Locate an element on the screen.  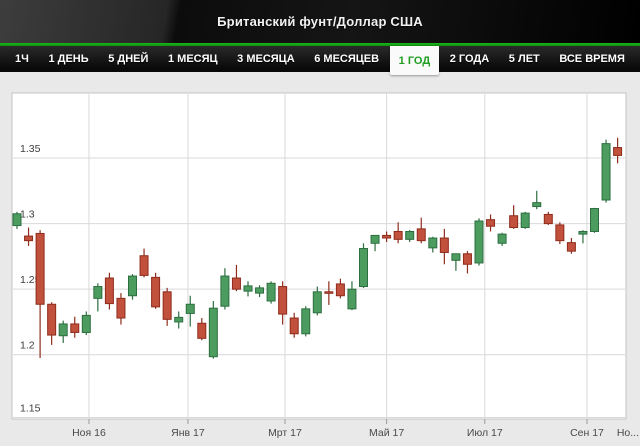
period-tab-8: 5 ЛЕТ is located at coordinates (524, 59).